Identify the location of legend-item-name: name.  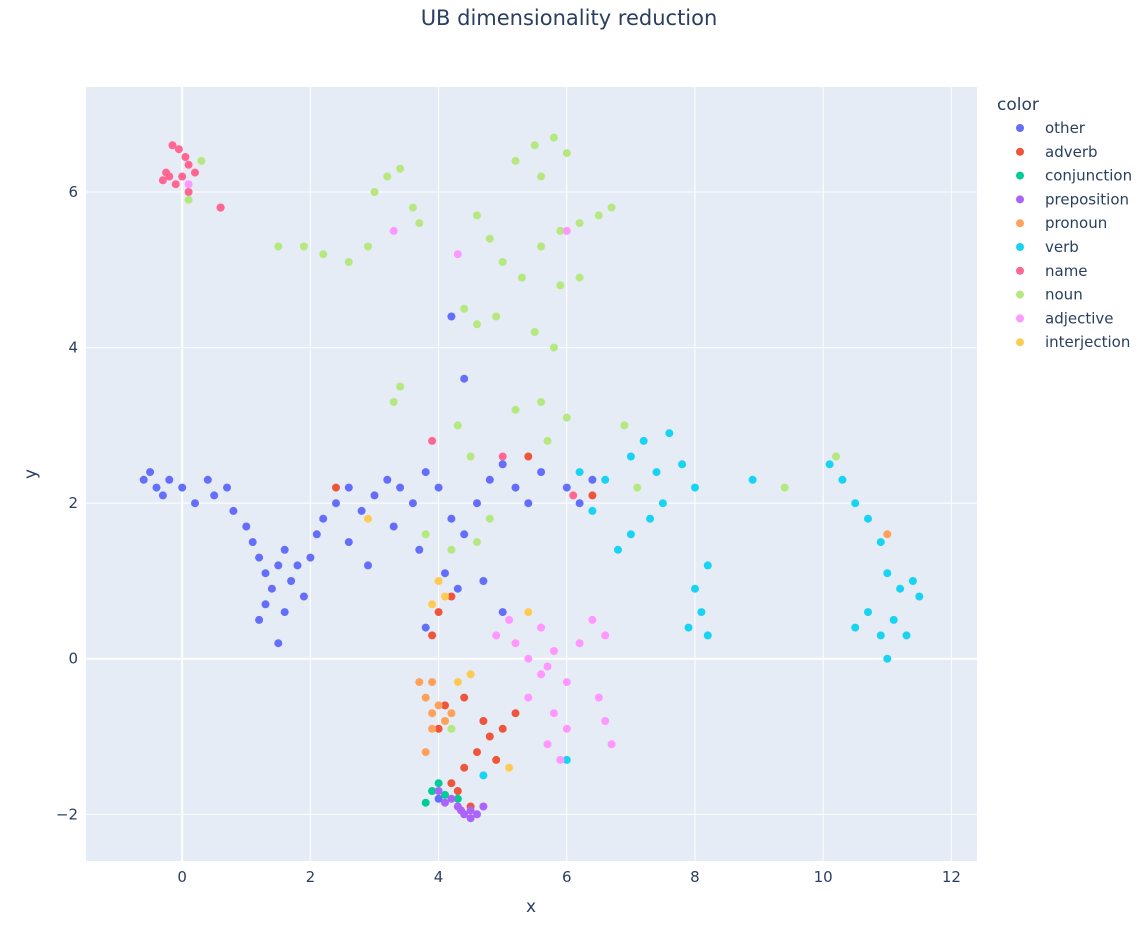
(1052, 271).